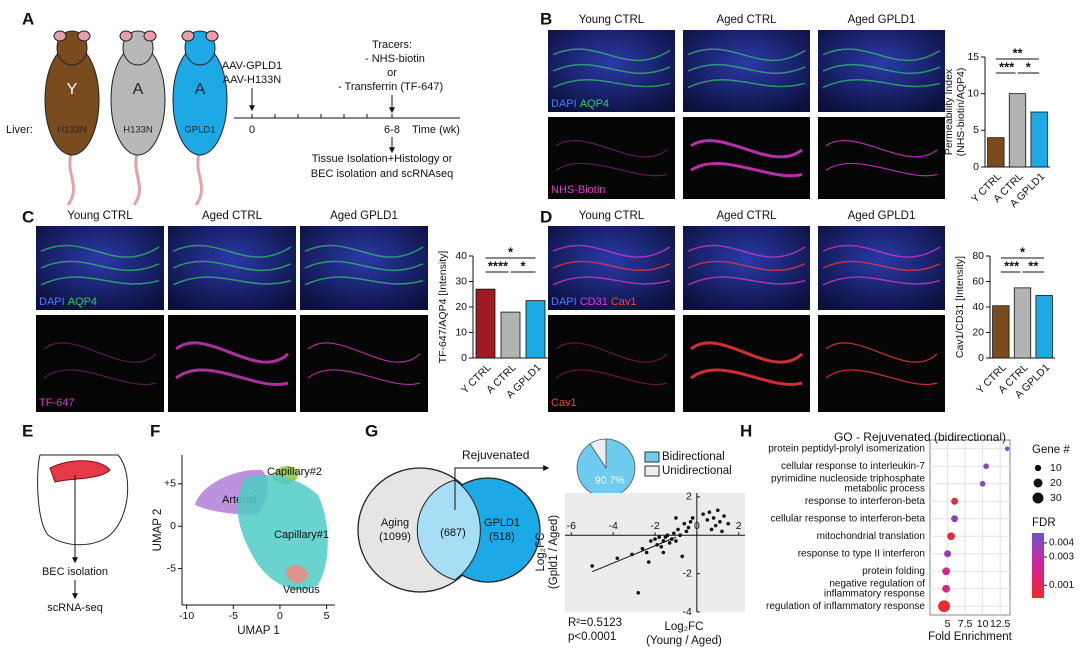 This screenshot has height=664, width=1080. What do you see at coordinates (687, 612) in the screenshot?
I see `y-tick-label: -4` at bounding box center [687, 612].